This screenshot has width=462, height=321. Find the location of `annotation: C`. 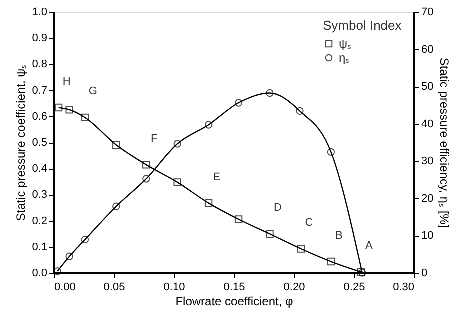

annotation: C is located at coordinates (309, 222).